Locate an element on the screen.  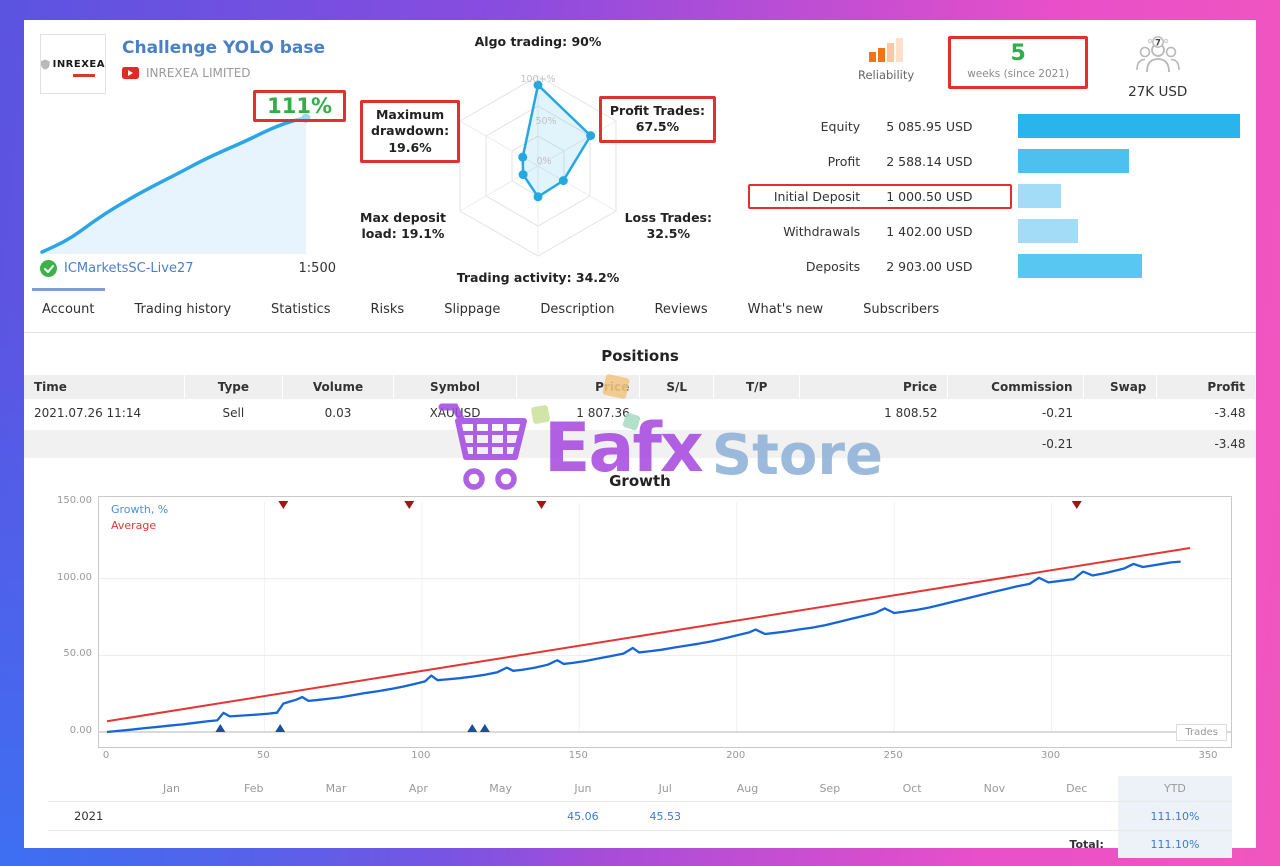
total-value: 111.10% is located at coordinates (1174, 844).